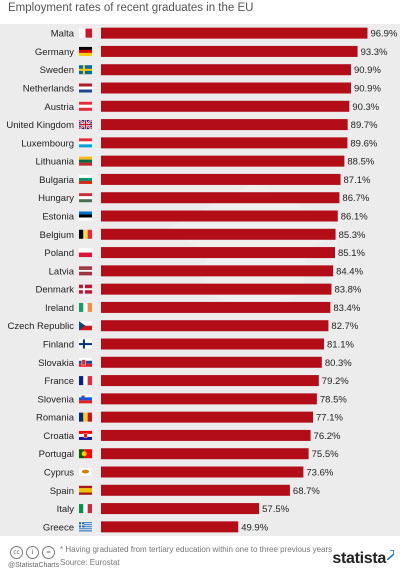  Describe the element at coordinates (85, 234) in the screenshot. I see `belgium-flag-icon` at that location.